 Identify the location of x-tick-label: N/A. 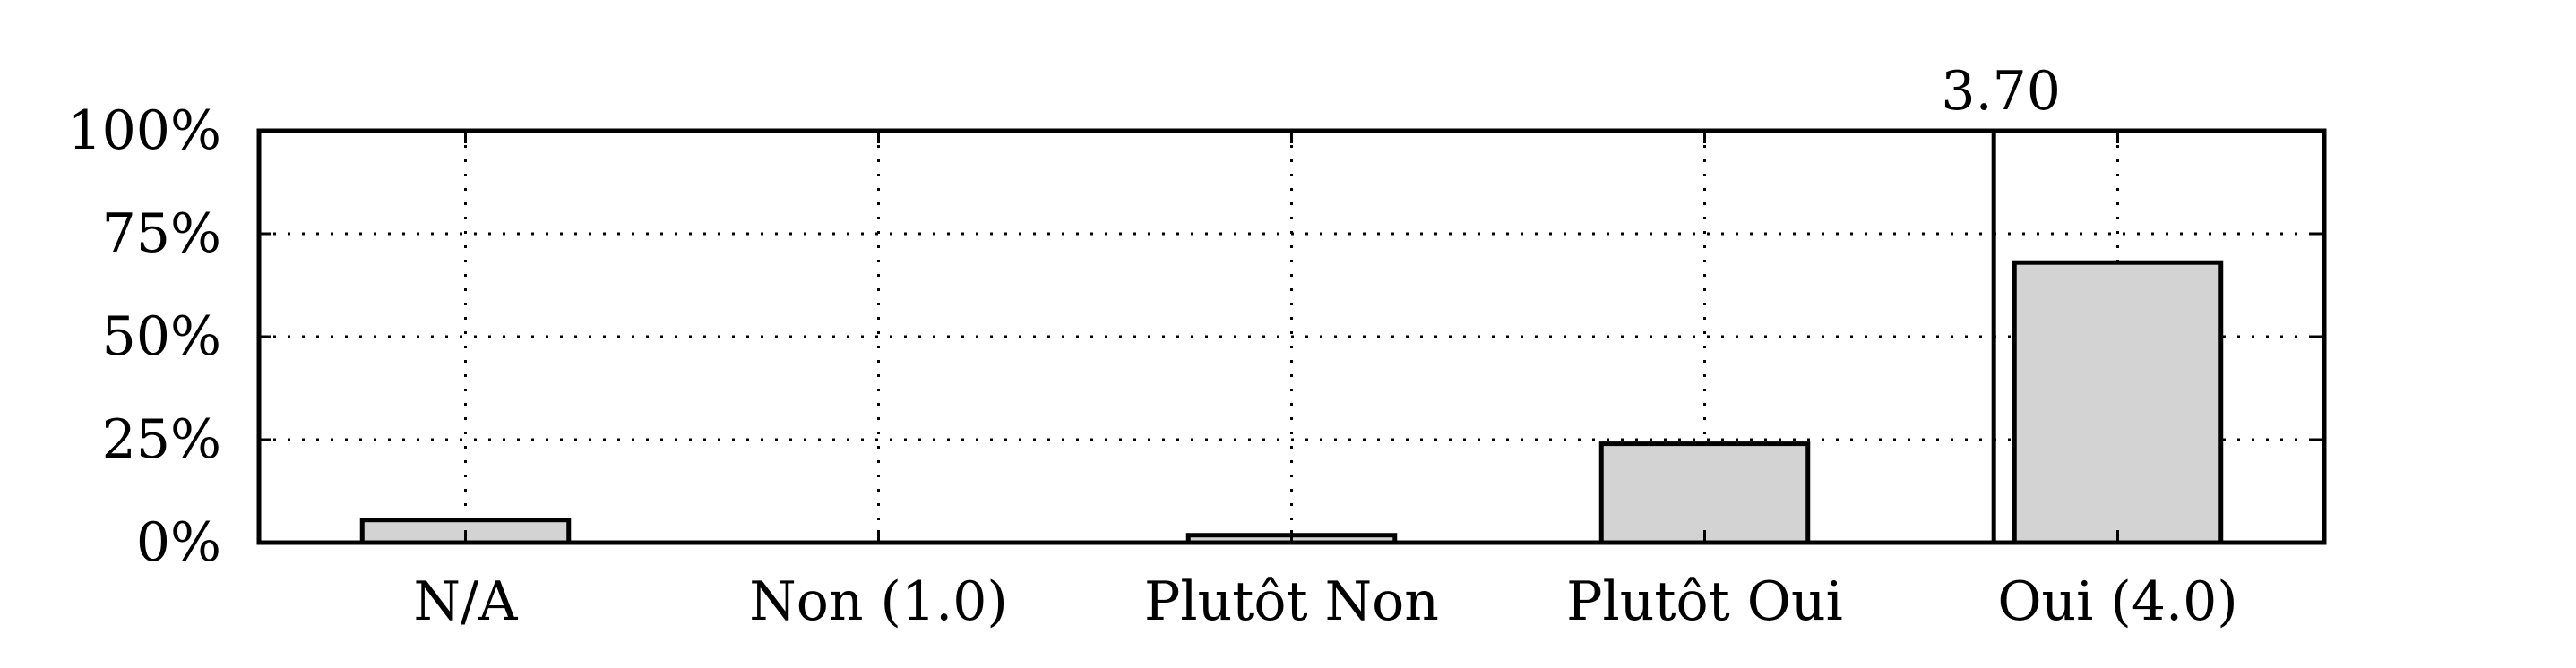
(465, 602).